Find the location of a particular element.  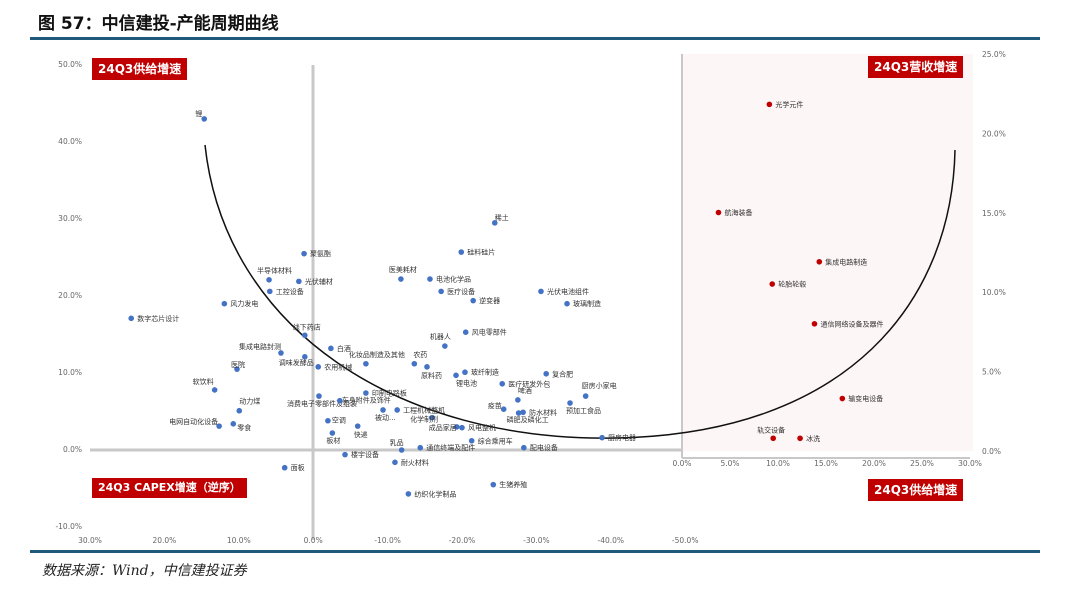

left-point-label: 印制电路板 is located at coordinates (389, 393).